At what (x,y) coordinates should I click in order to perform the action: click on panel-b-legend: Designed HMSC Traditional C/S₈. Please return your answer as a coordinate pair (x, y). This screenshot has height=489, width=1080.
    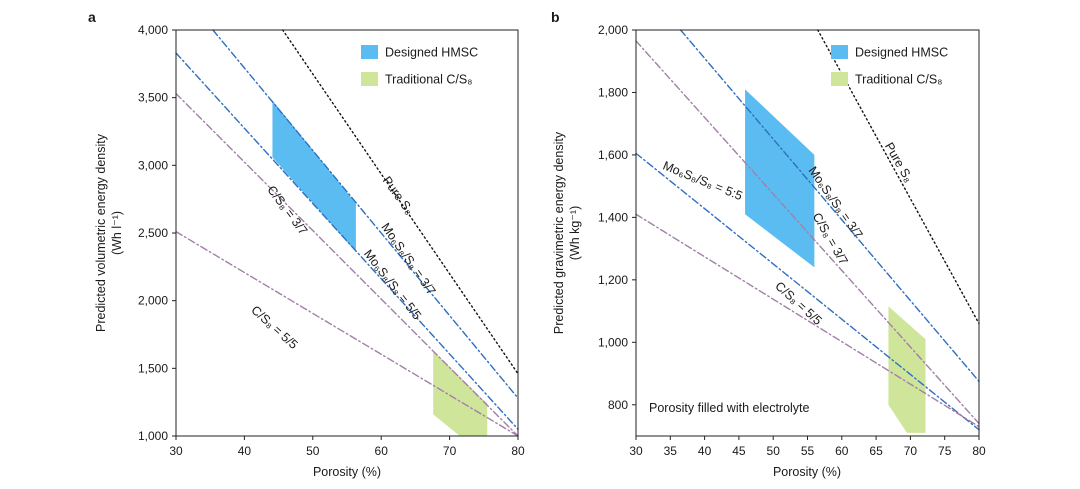
    Looking at the image, I should click on (889, 66).